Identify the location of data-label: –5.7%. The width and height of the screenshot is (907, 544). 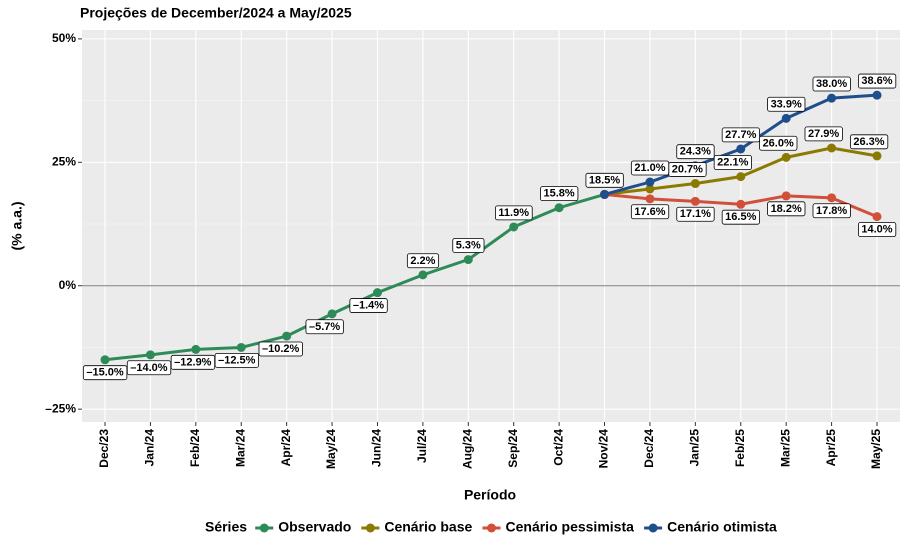
(324, 327).